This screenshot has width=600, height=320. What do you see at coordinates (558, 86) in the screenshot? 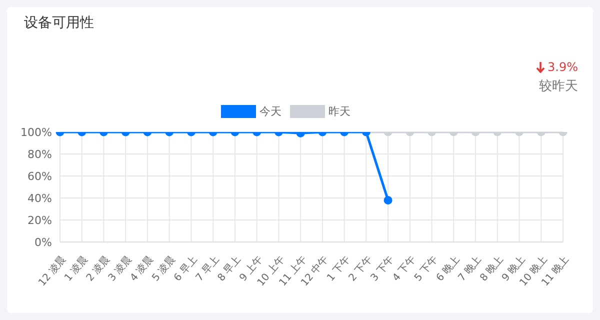
I see `text: 较昨天` at bounding box center [558, 86].